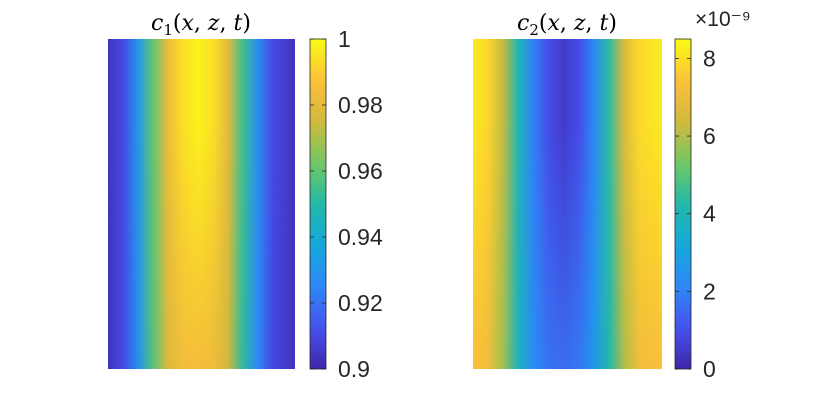  Describe the element at coordinates (709, 136) in the screenshot. I see `colorbar-tick-label: 6` at that location.